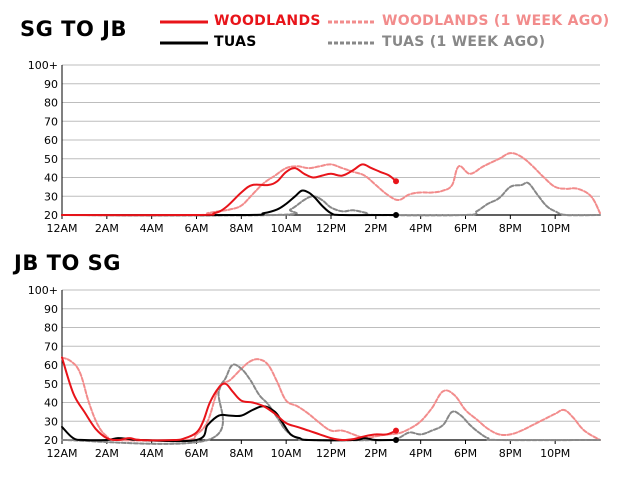  Describe the element at coordinates (464, 42) in the screenshot. I see `legend-label-tuas-week-ago: TUAS (1 WEEK AGO)` at that location.